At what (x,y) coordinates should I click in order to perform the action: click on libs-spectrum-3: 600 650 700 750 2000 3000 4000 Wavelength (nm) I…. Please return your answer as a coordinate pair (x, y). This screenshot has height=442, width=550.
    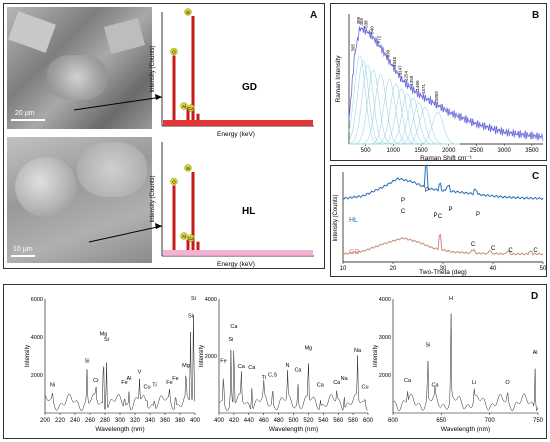
    Looking at the image, I should click on (458, 364).